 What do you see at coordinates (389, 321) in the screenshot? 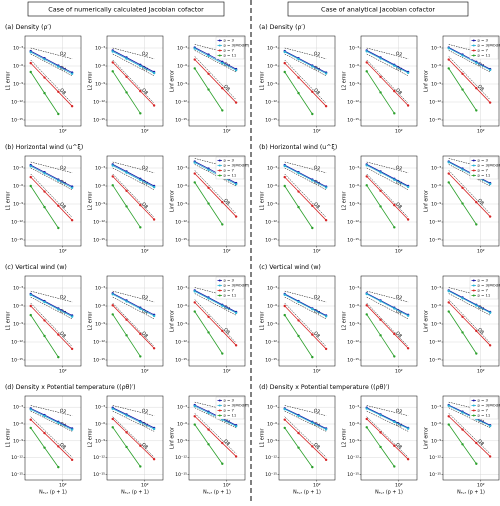
I see `plot-area` at bounding box center [389, 321].